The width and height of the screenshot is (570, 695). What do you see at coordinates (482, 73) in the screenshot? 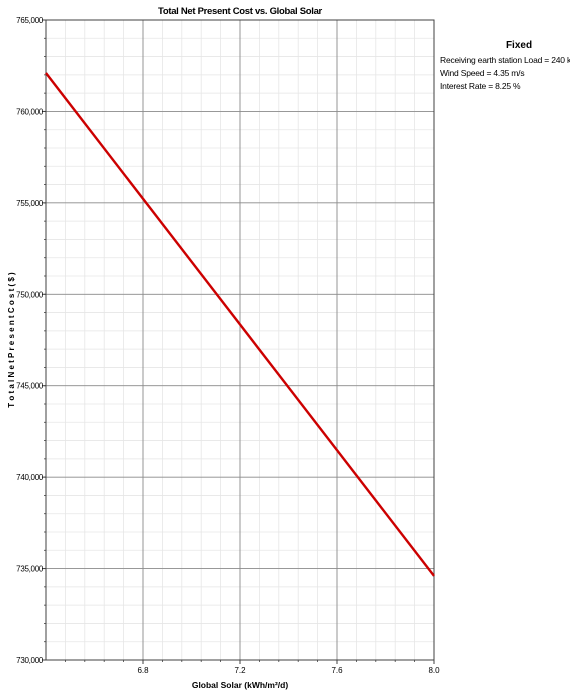
I see `fixed-wind-speed: Wind Speed = 4.35 m/s` at bounding box center [482, 73].